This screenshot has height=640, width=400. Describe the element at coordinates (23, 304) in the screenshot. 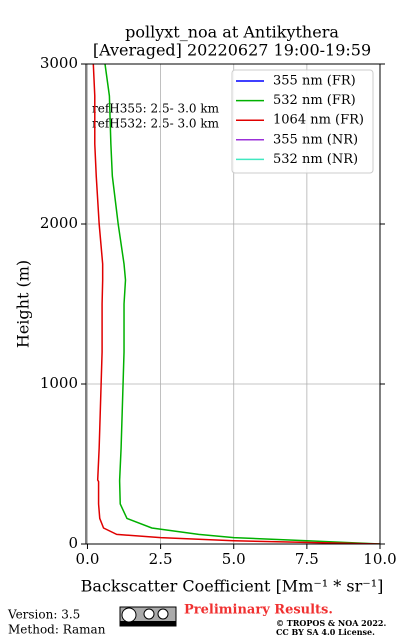

I see `y-axis-label: Height (m)` at that location.